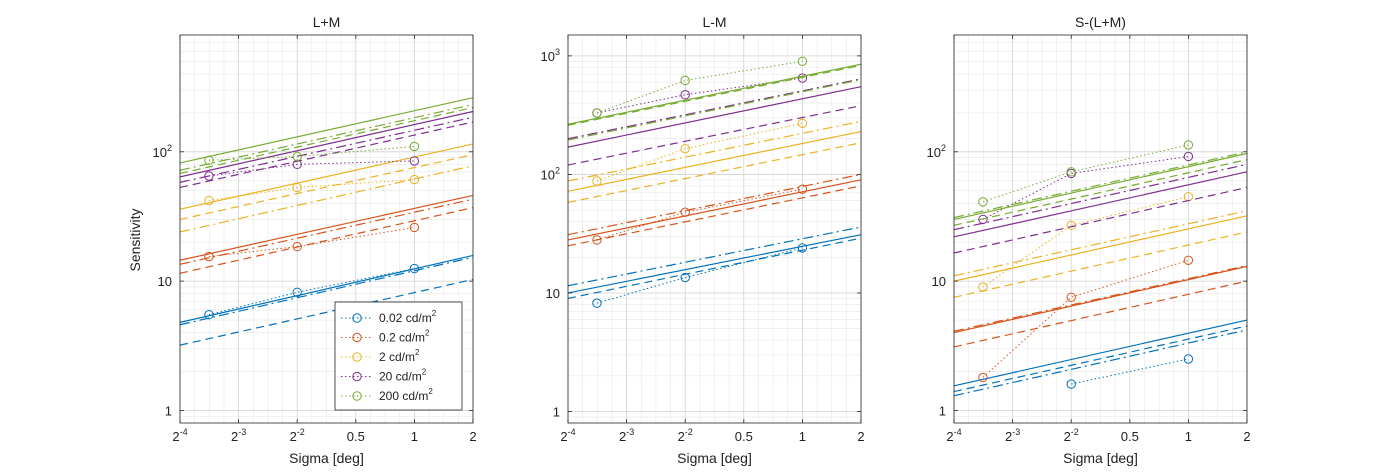 This screenshot has height=472, width=1378. What do you see at coordinates (714, 22) in the screenshot?
I see `chart-title: L-M` at bounding box center [714, 22].